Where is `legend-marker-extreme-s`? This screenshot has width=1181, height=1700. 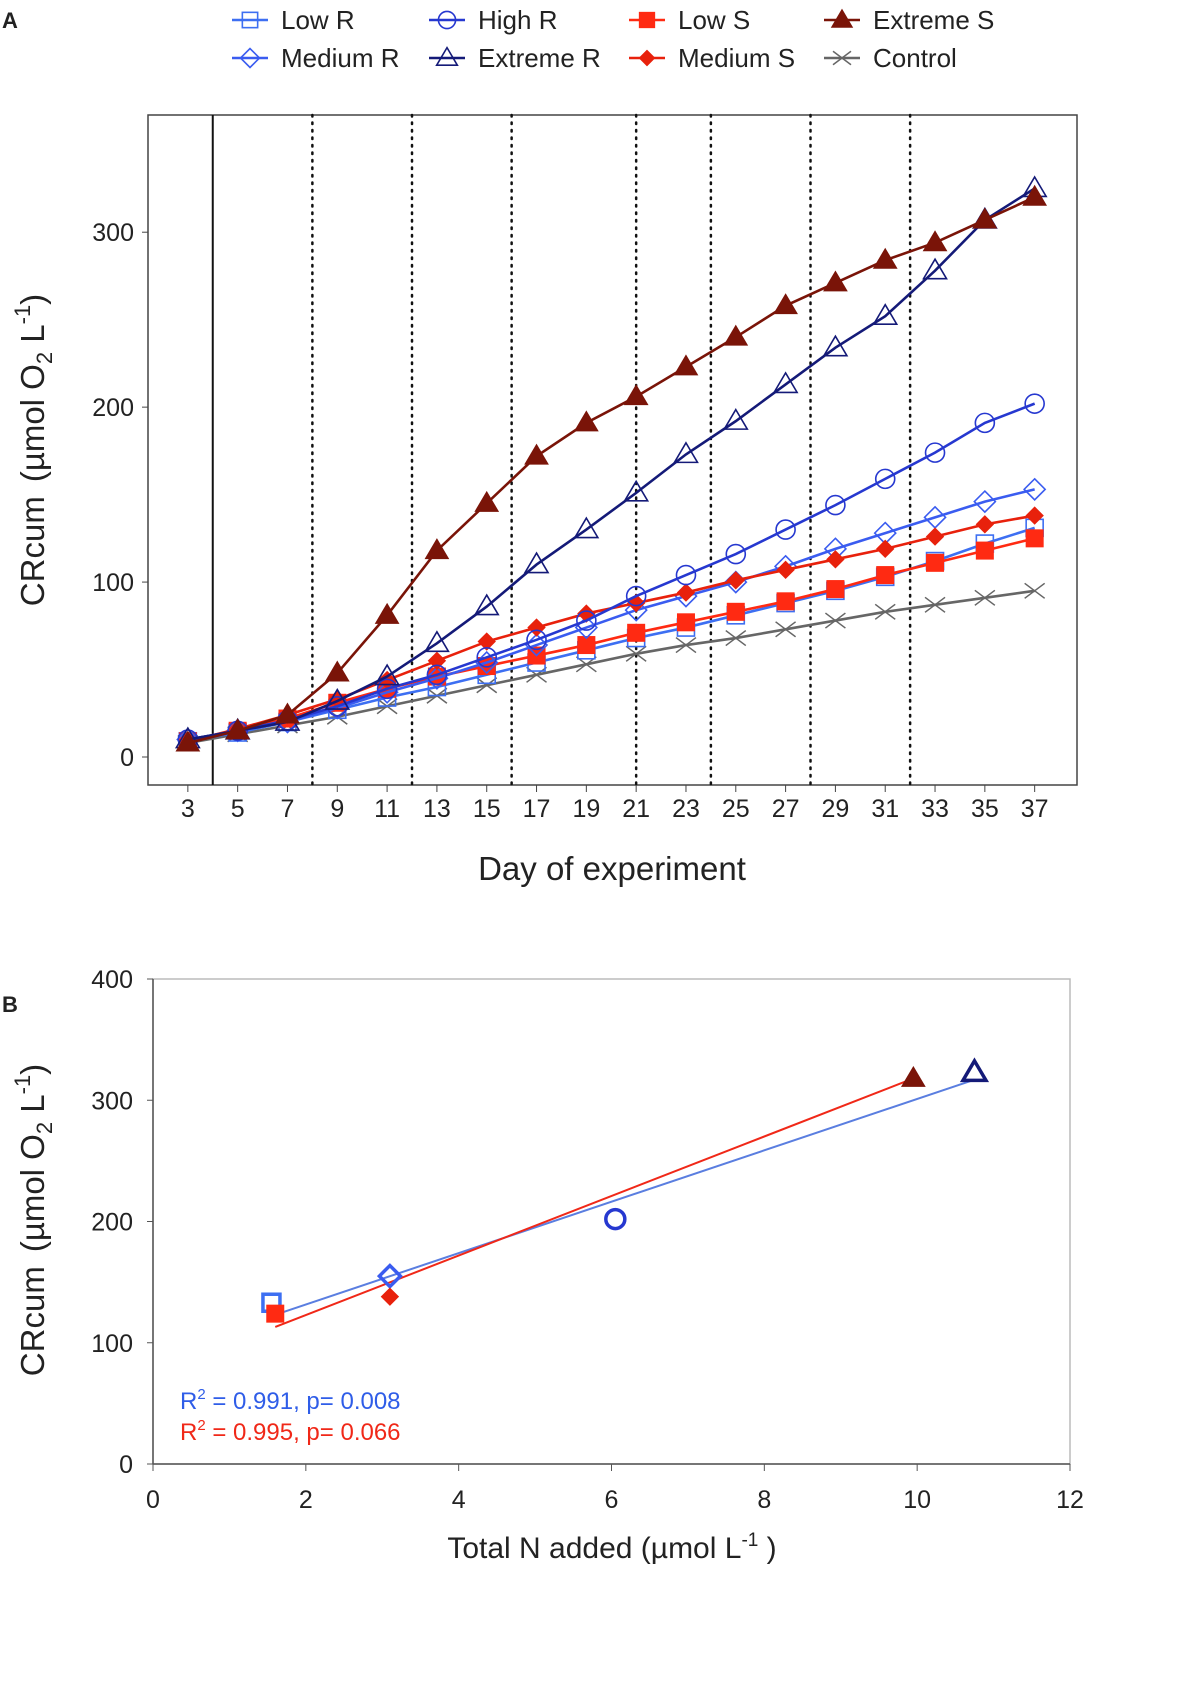 legend-marker-extreme-s is located at coordinates (842, 18).